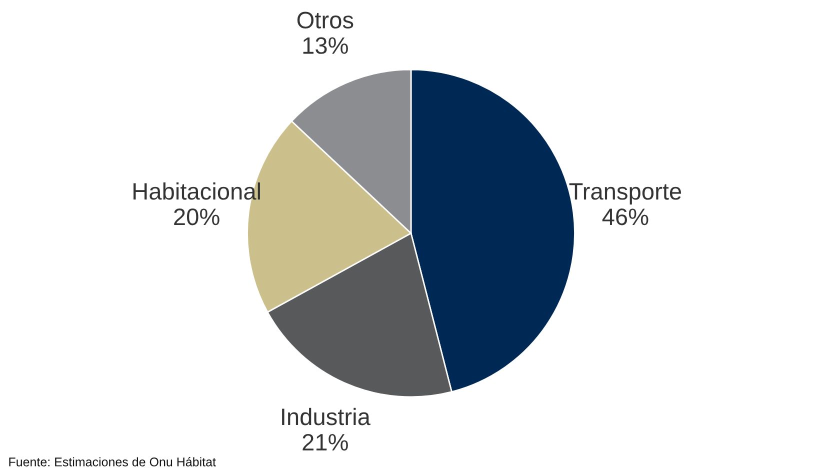 The image size is (822, 476). What do you see at coordinates (326, 417) in the screenshot?
I see `slice-label: Industria` at bounding box center [326, 417].